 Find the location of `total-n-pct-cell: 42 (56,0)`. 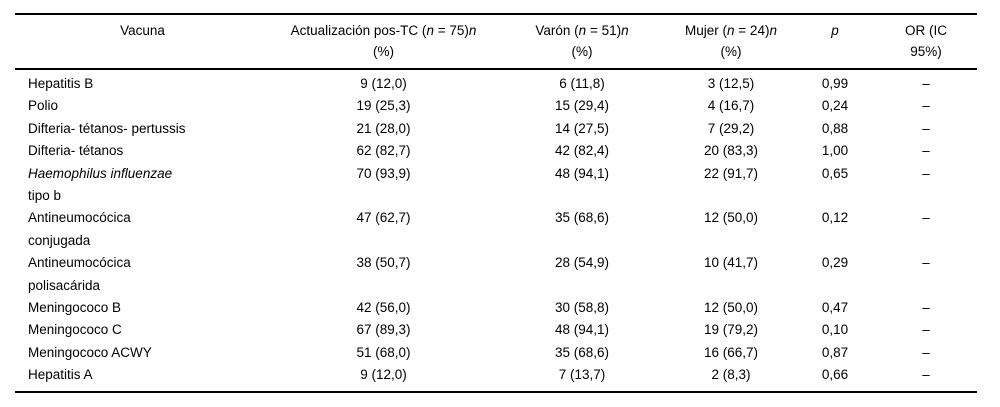

total-n-pct-cell: 42 (56,0) is located at coordinates (383, 308).